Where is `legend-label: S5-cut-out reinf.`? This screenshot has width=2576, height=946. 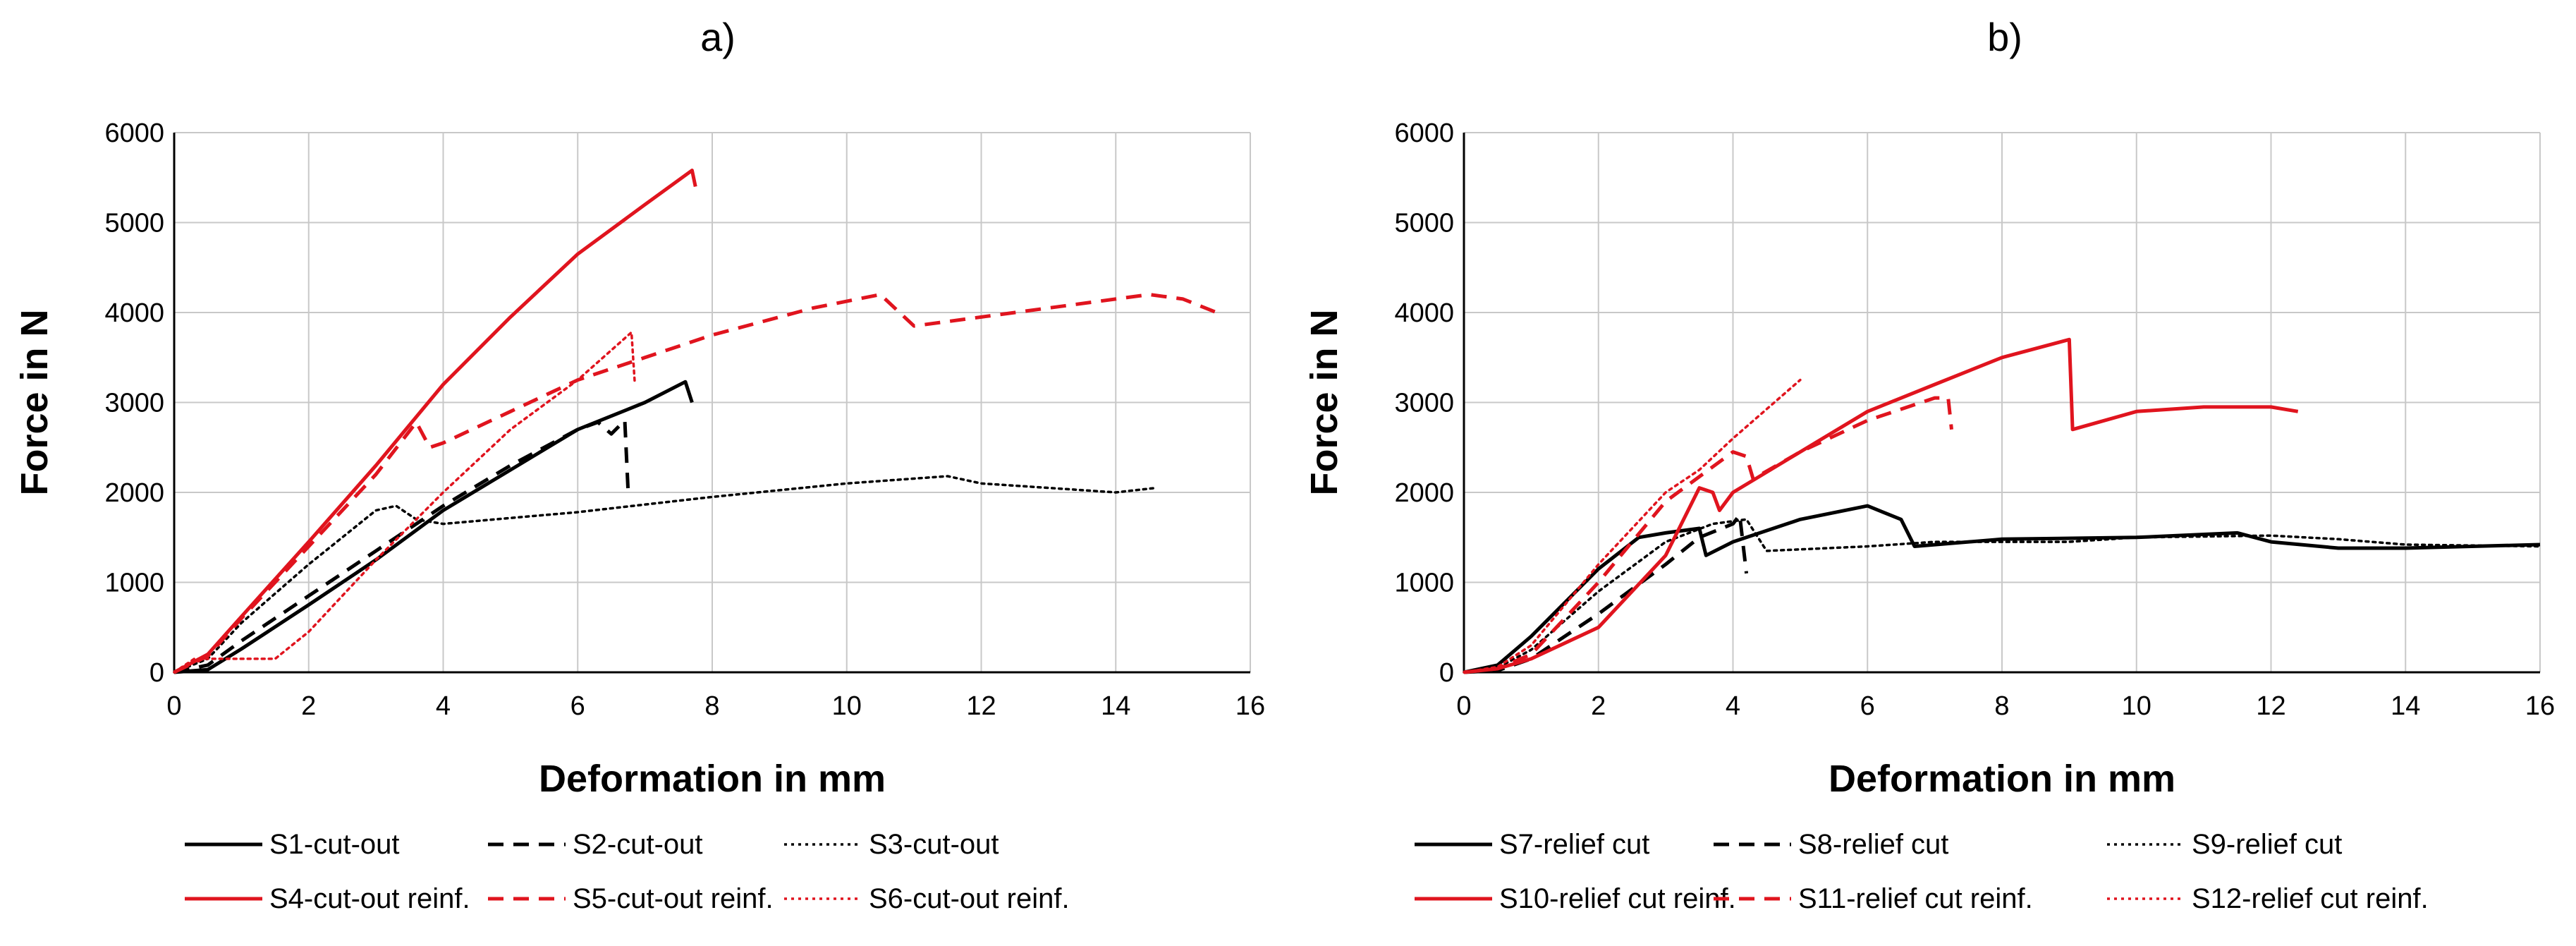 legend-label: S5-cut-out reinf. is located at coordinates (673, 898).